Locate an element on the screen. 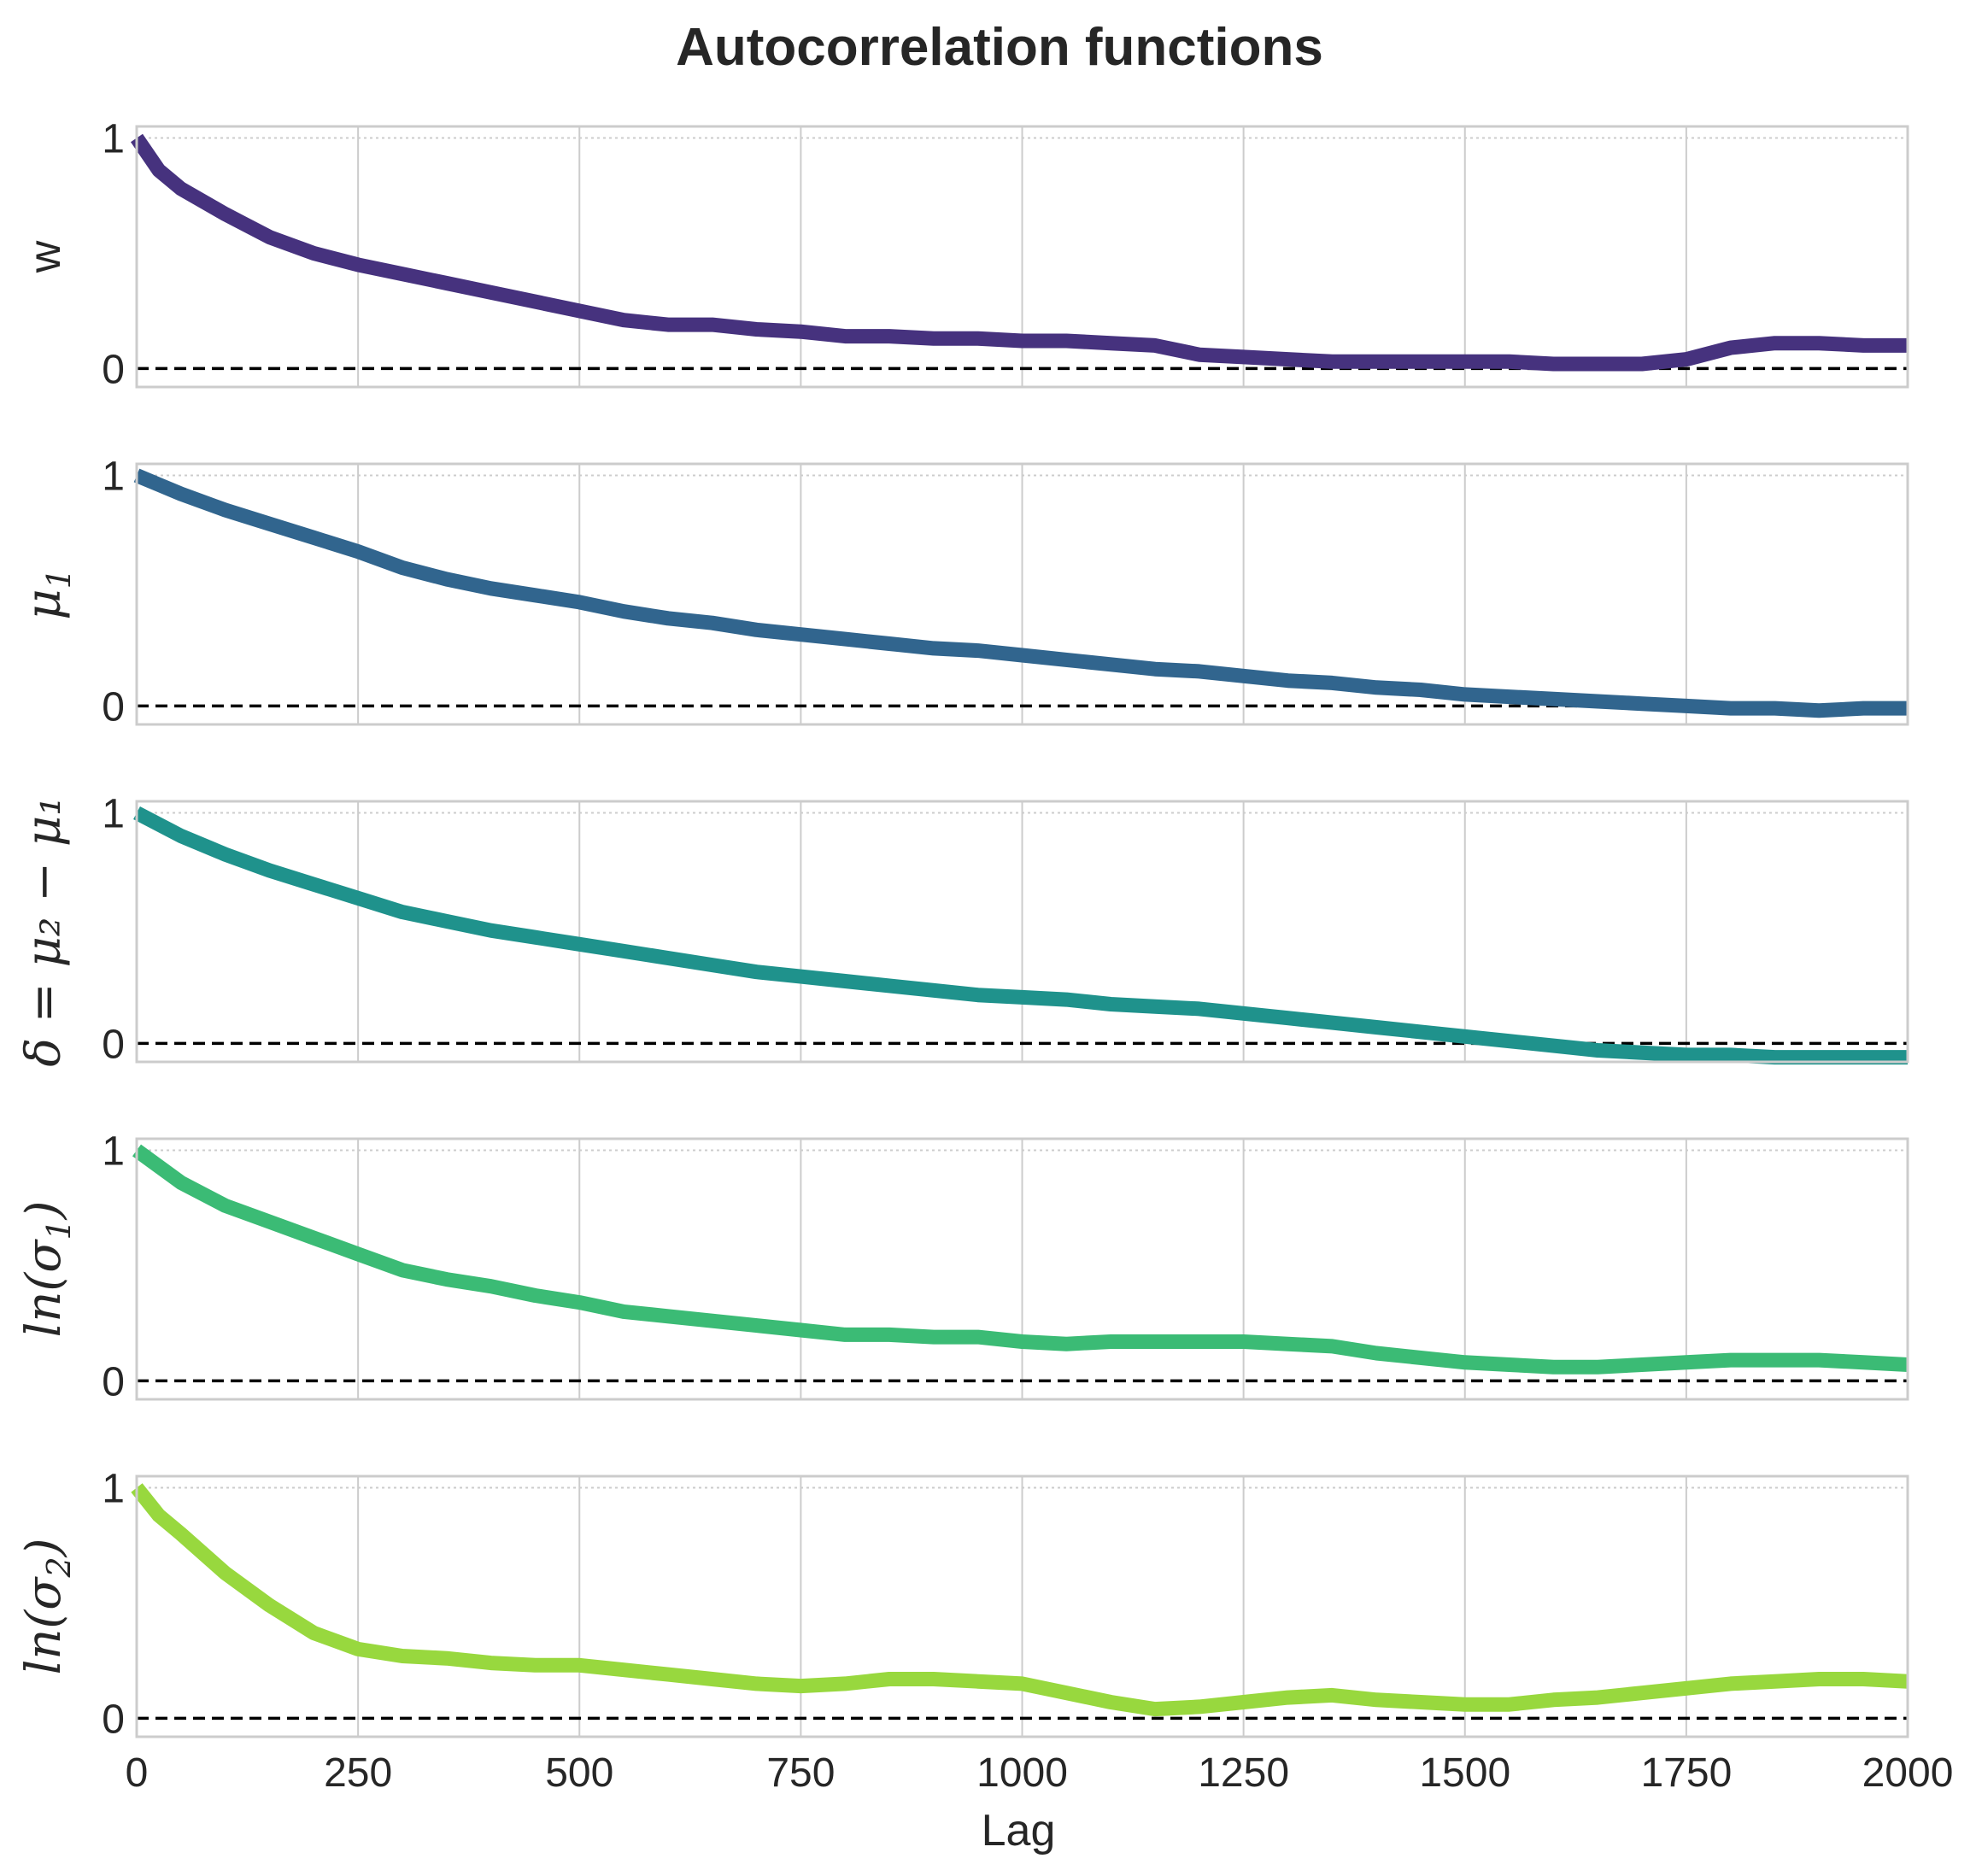 Image resolution: width=1976 pixels, height=1876 pixels. y-axis-label: μ1 is located at coordinates (47, 594).